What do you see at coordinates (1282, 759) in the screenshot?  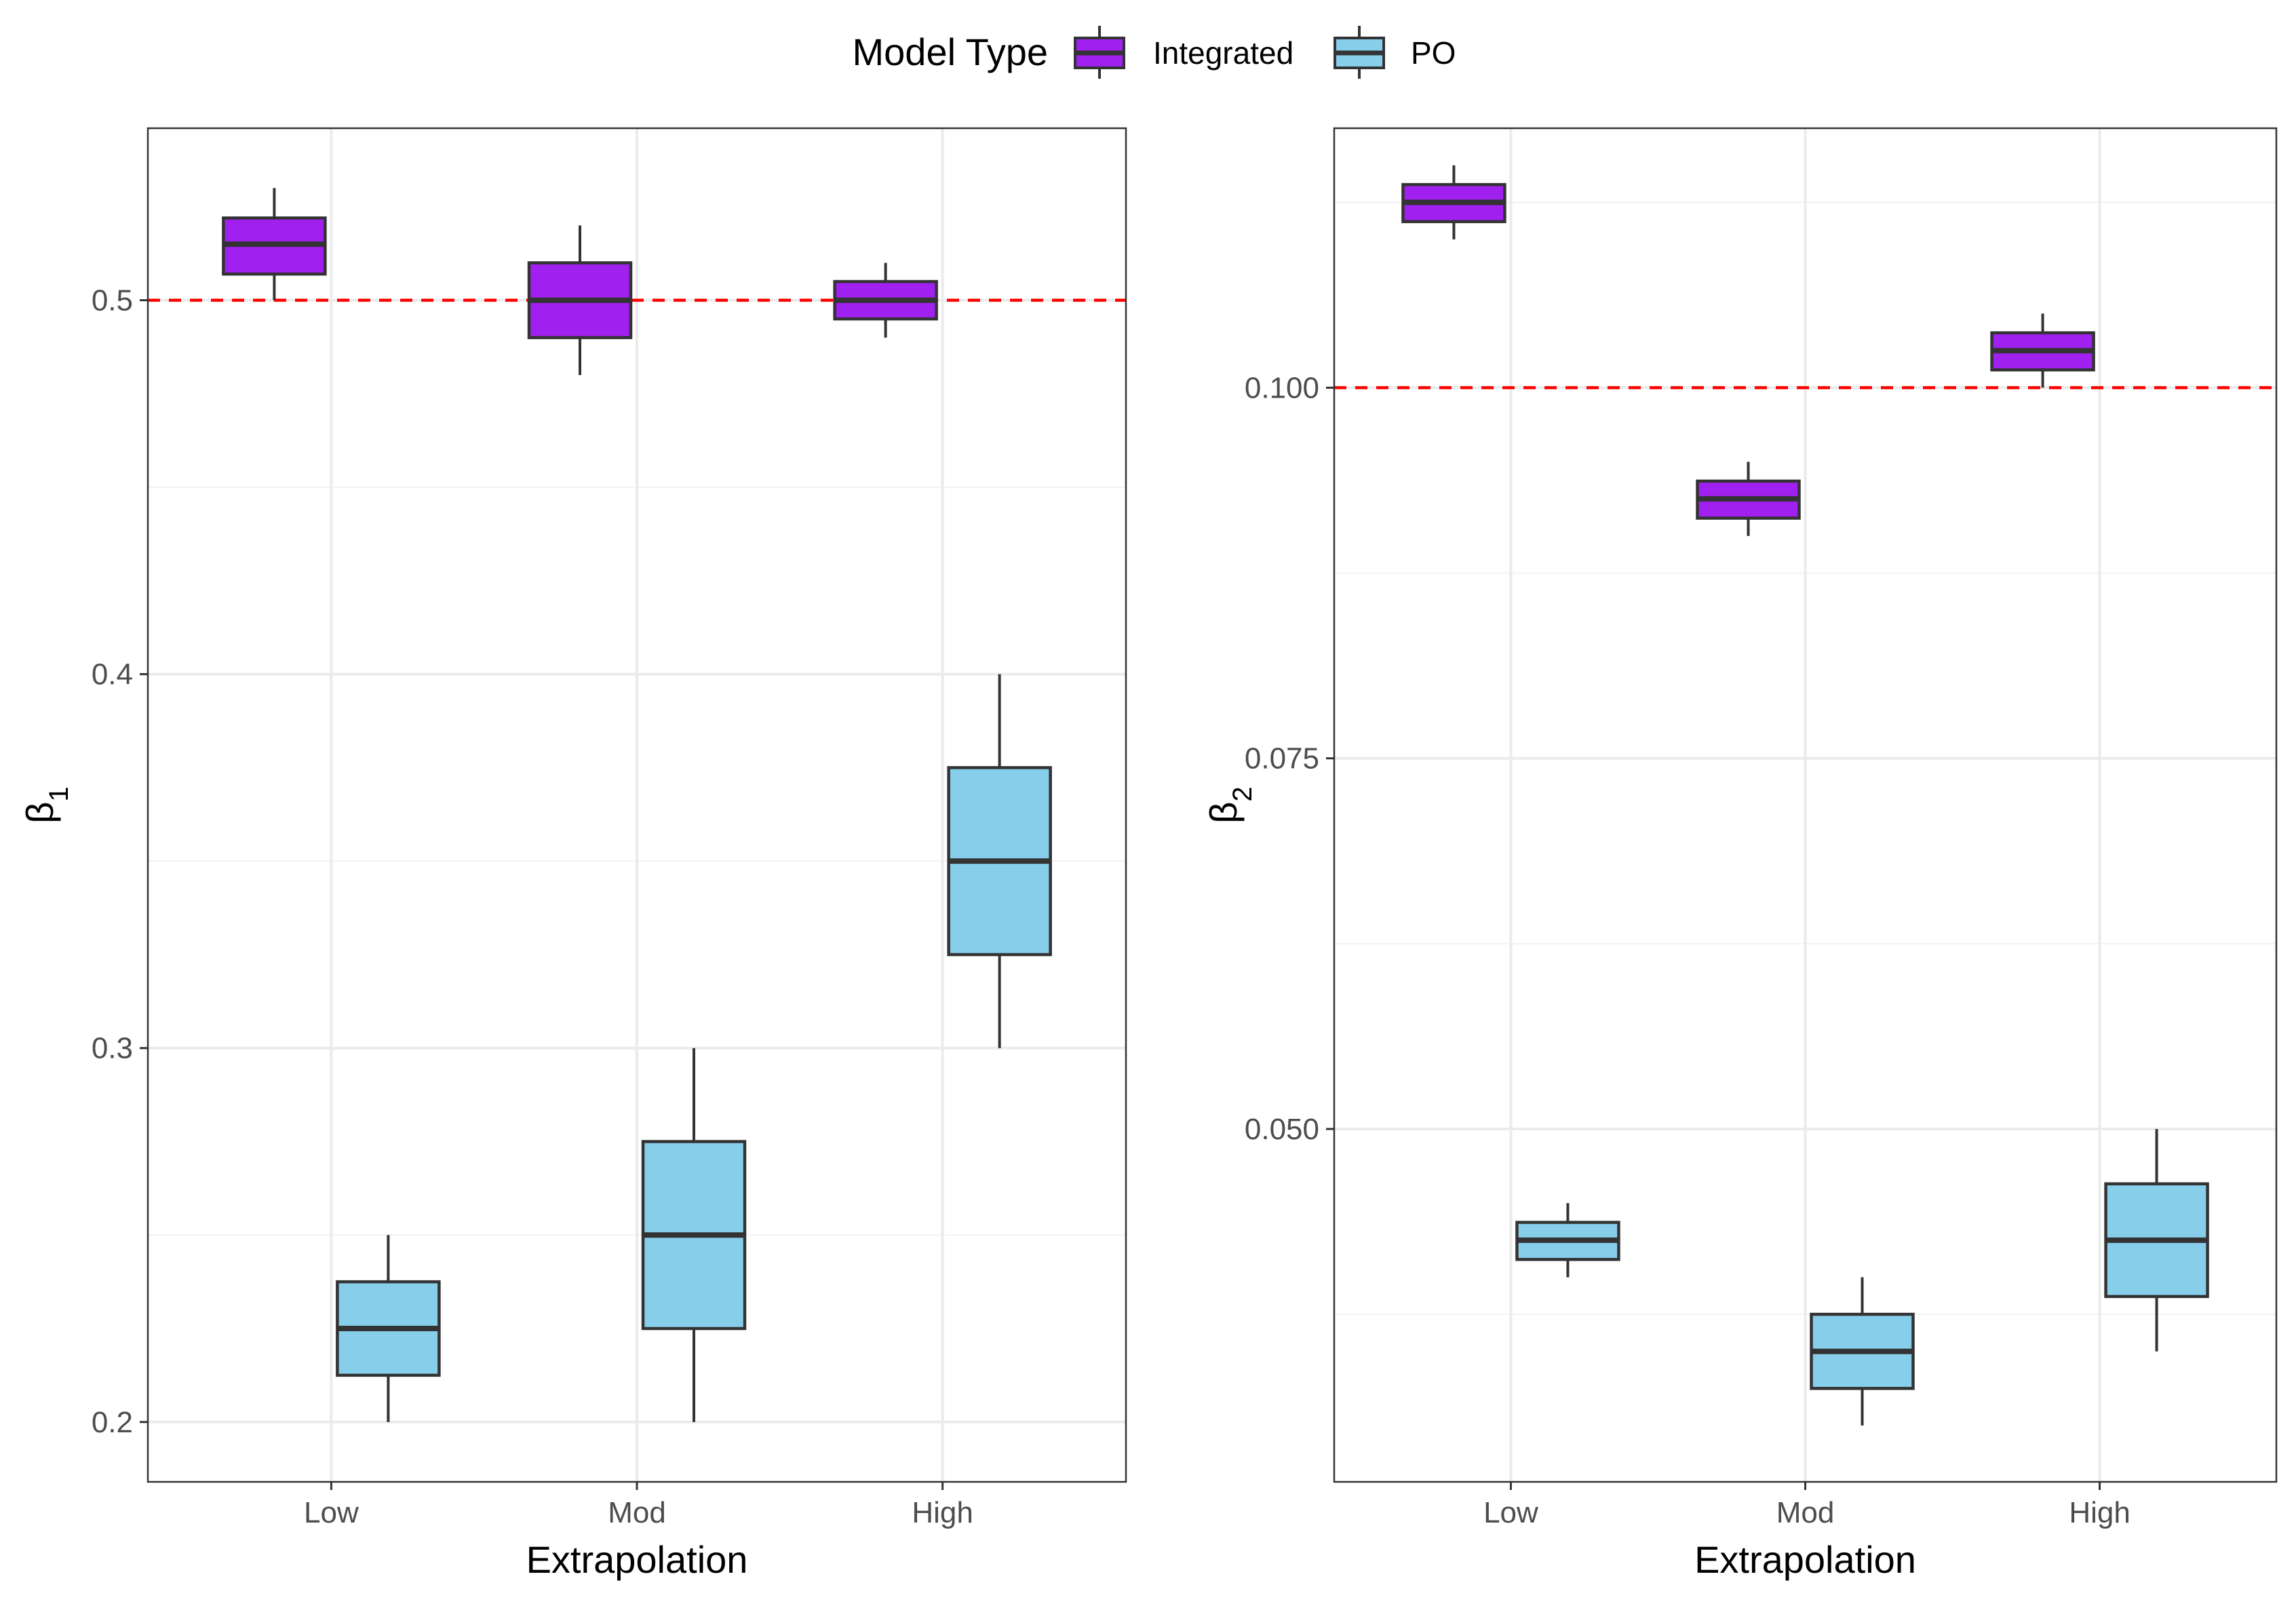 I see `y-tick-label: 0.075` at bounding box center [1282, 759].